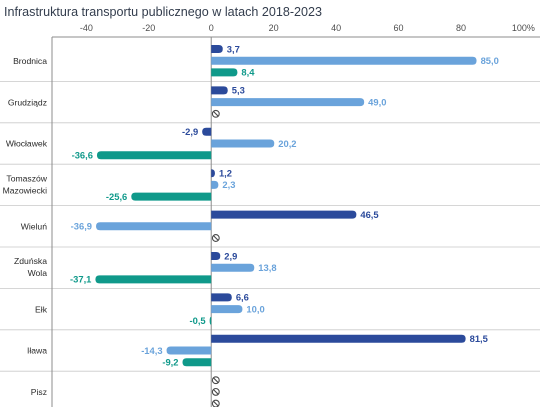  What do you see at coordinates (27, 144) in the screenshot?
I see `category-label: Włocławek` at bounding box center [27, 144].